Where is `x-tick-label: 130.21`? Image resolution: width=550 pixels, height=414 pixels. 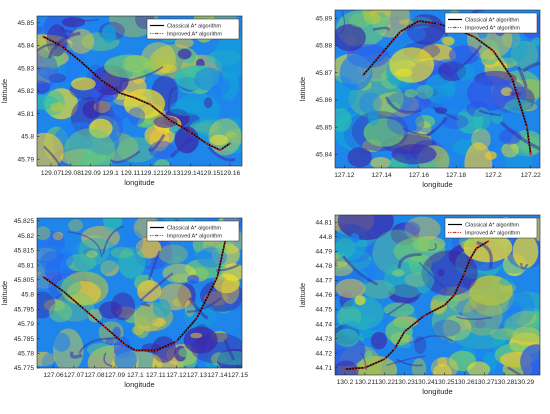 x-tick-label: 130.21 is located at coordinates (365, 382).